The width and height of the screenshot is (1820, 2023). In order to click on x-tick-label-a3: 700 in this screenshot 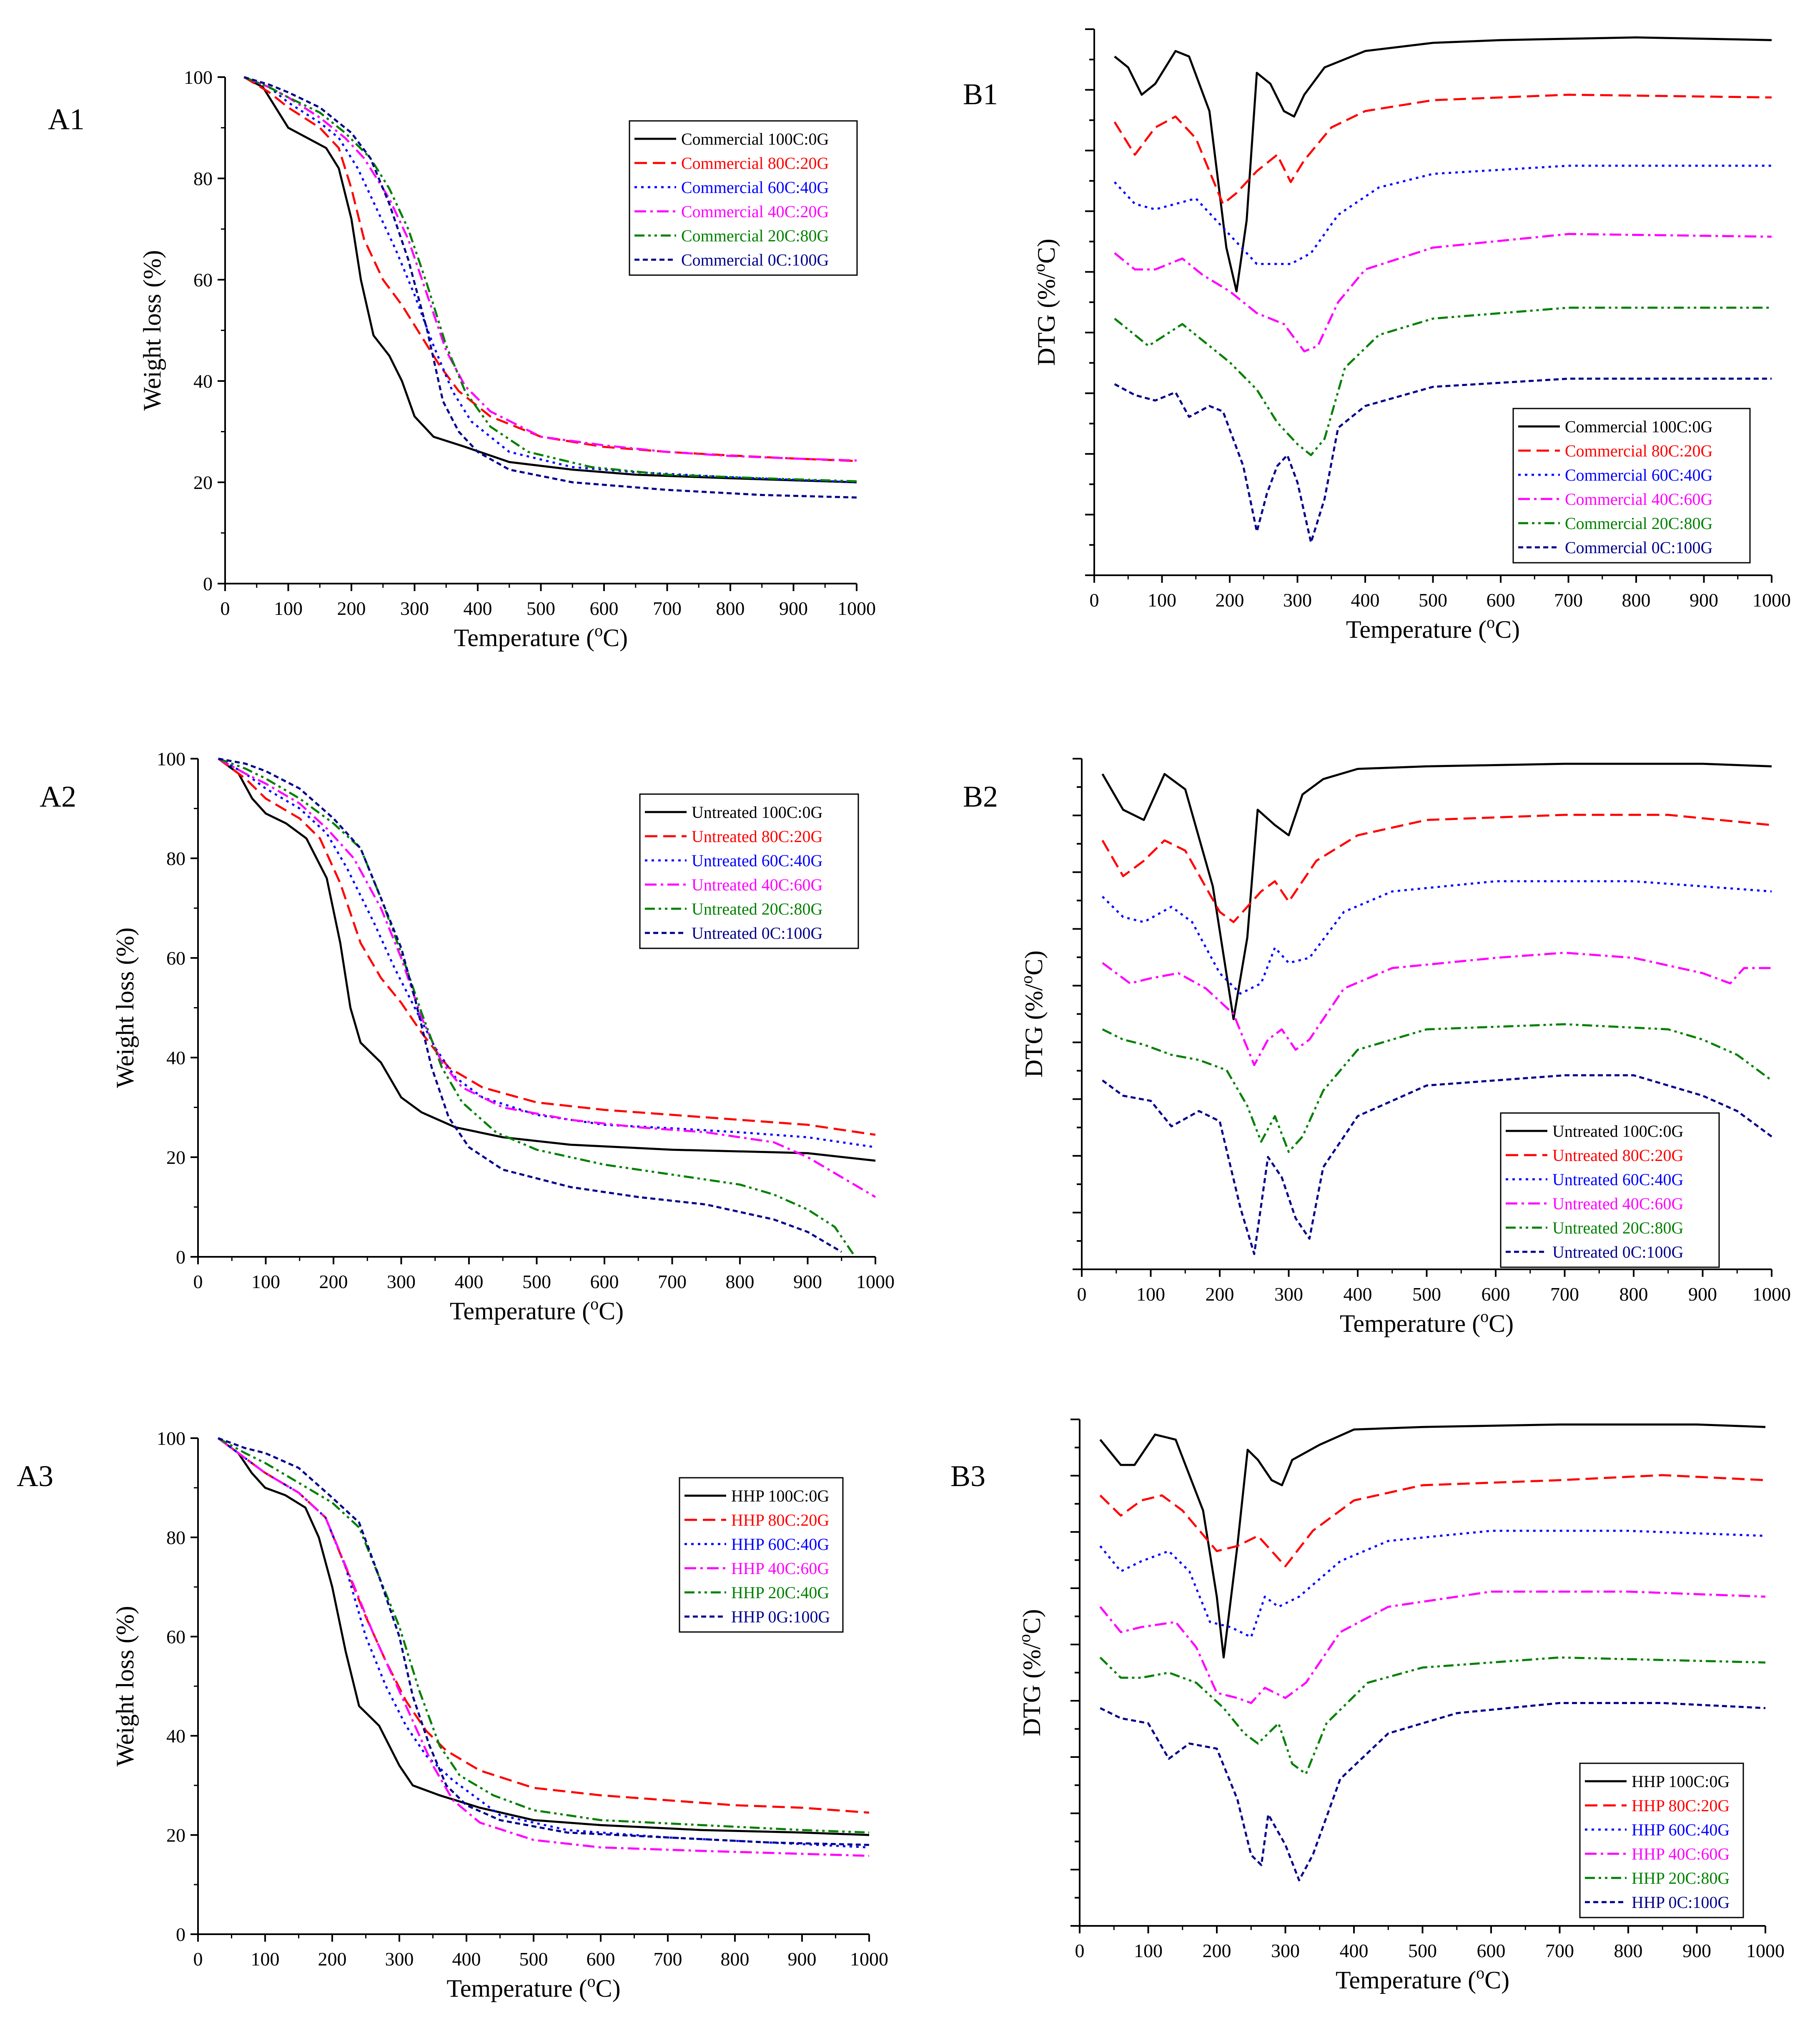, I will do `click(668, 1959)`.